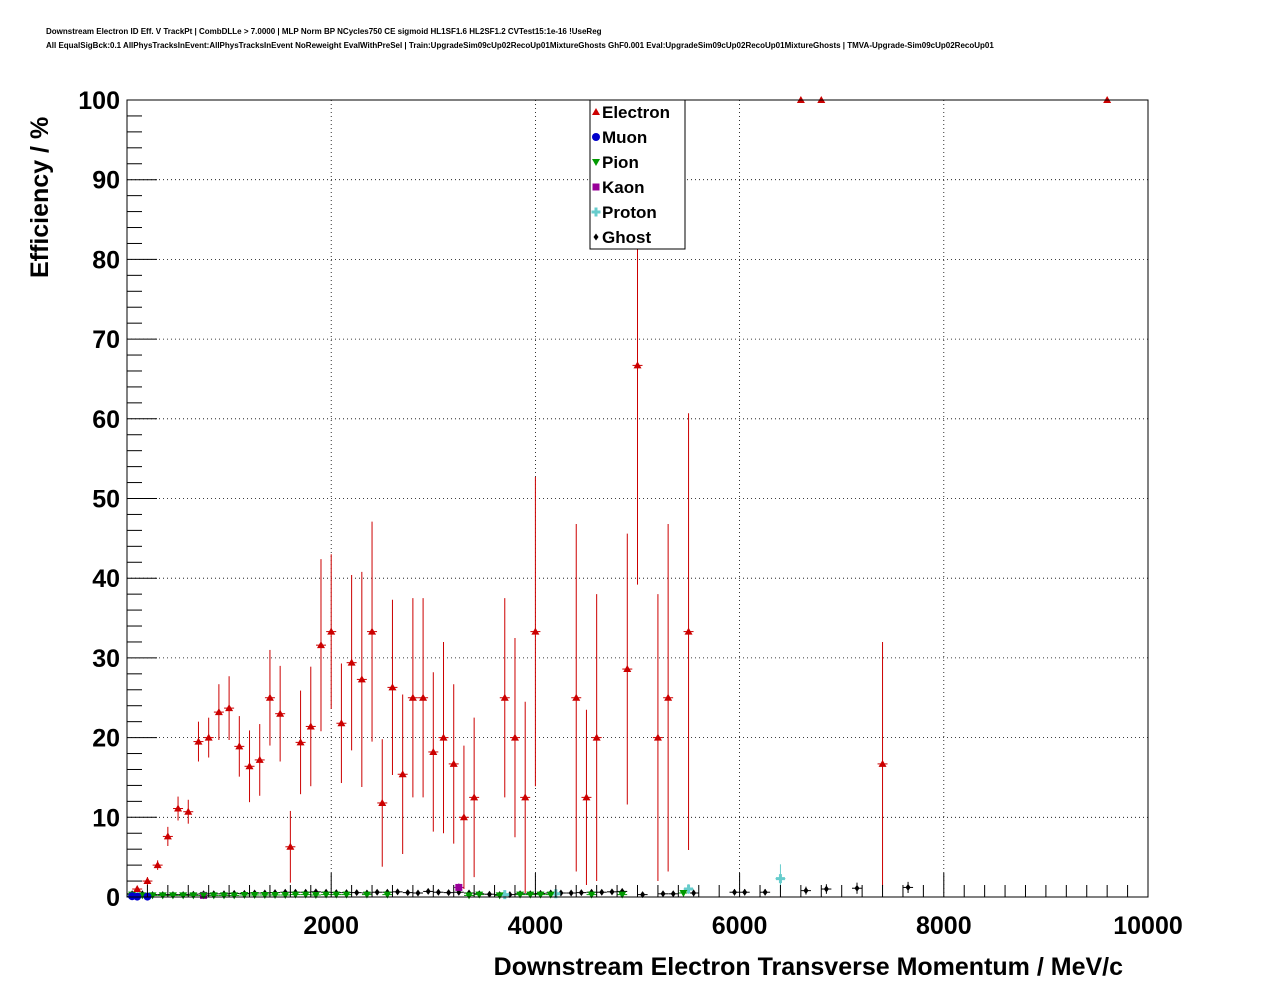 The image size is (1276, 996). I want to click on legend-label-muon: Muon, so click(624, 137).